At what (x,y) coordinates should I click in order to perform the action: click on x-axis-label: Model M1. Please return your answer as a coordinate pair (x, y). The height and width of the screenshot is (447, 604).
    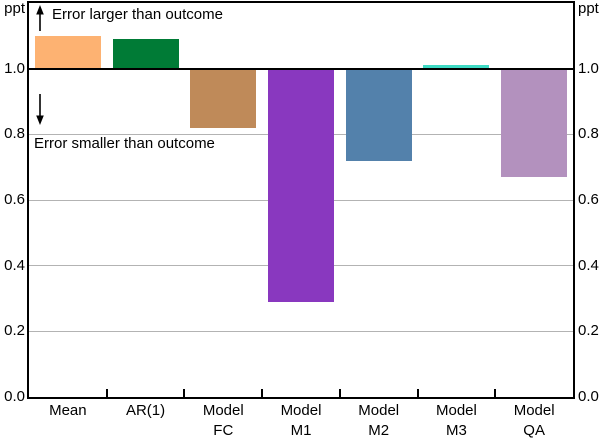
    Looking at the image, I should click on (301, 420).